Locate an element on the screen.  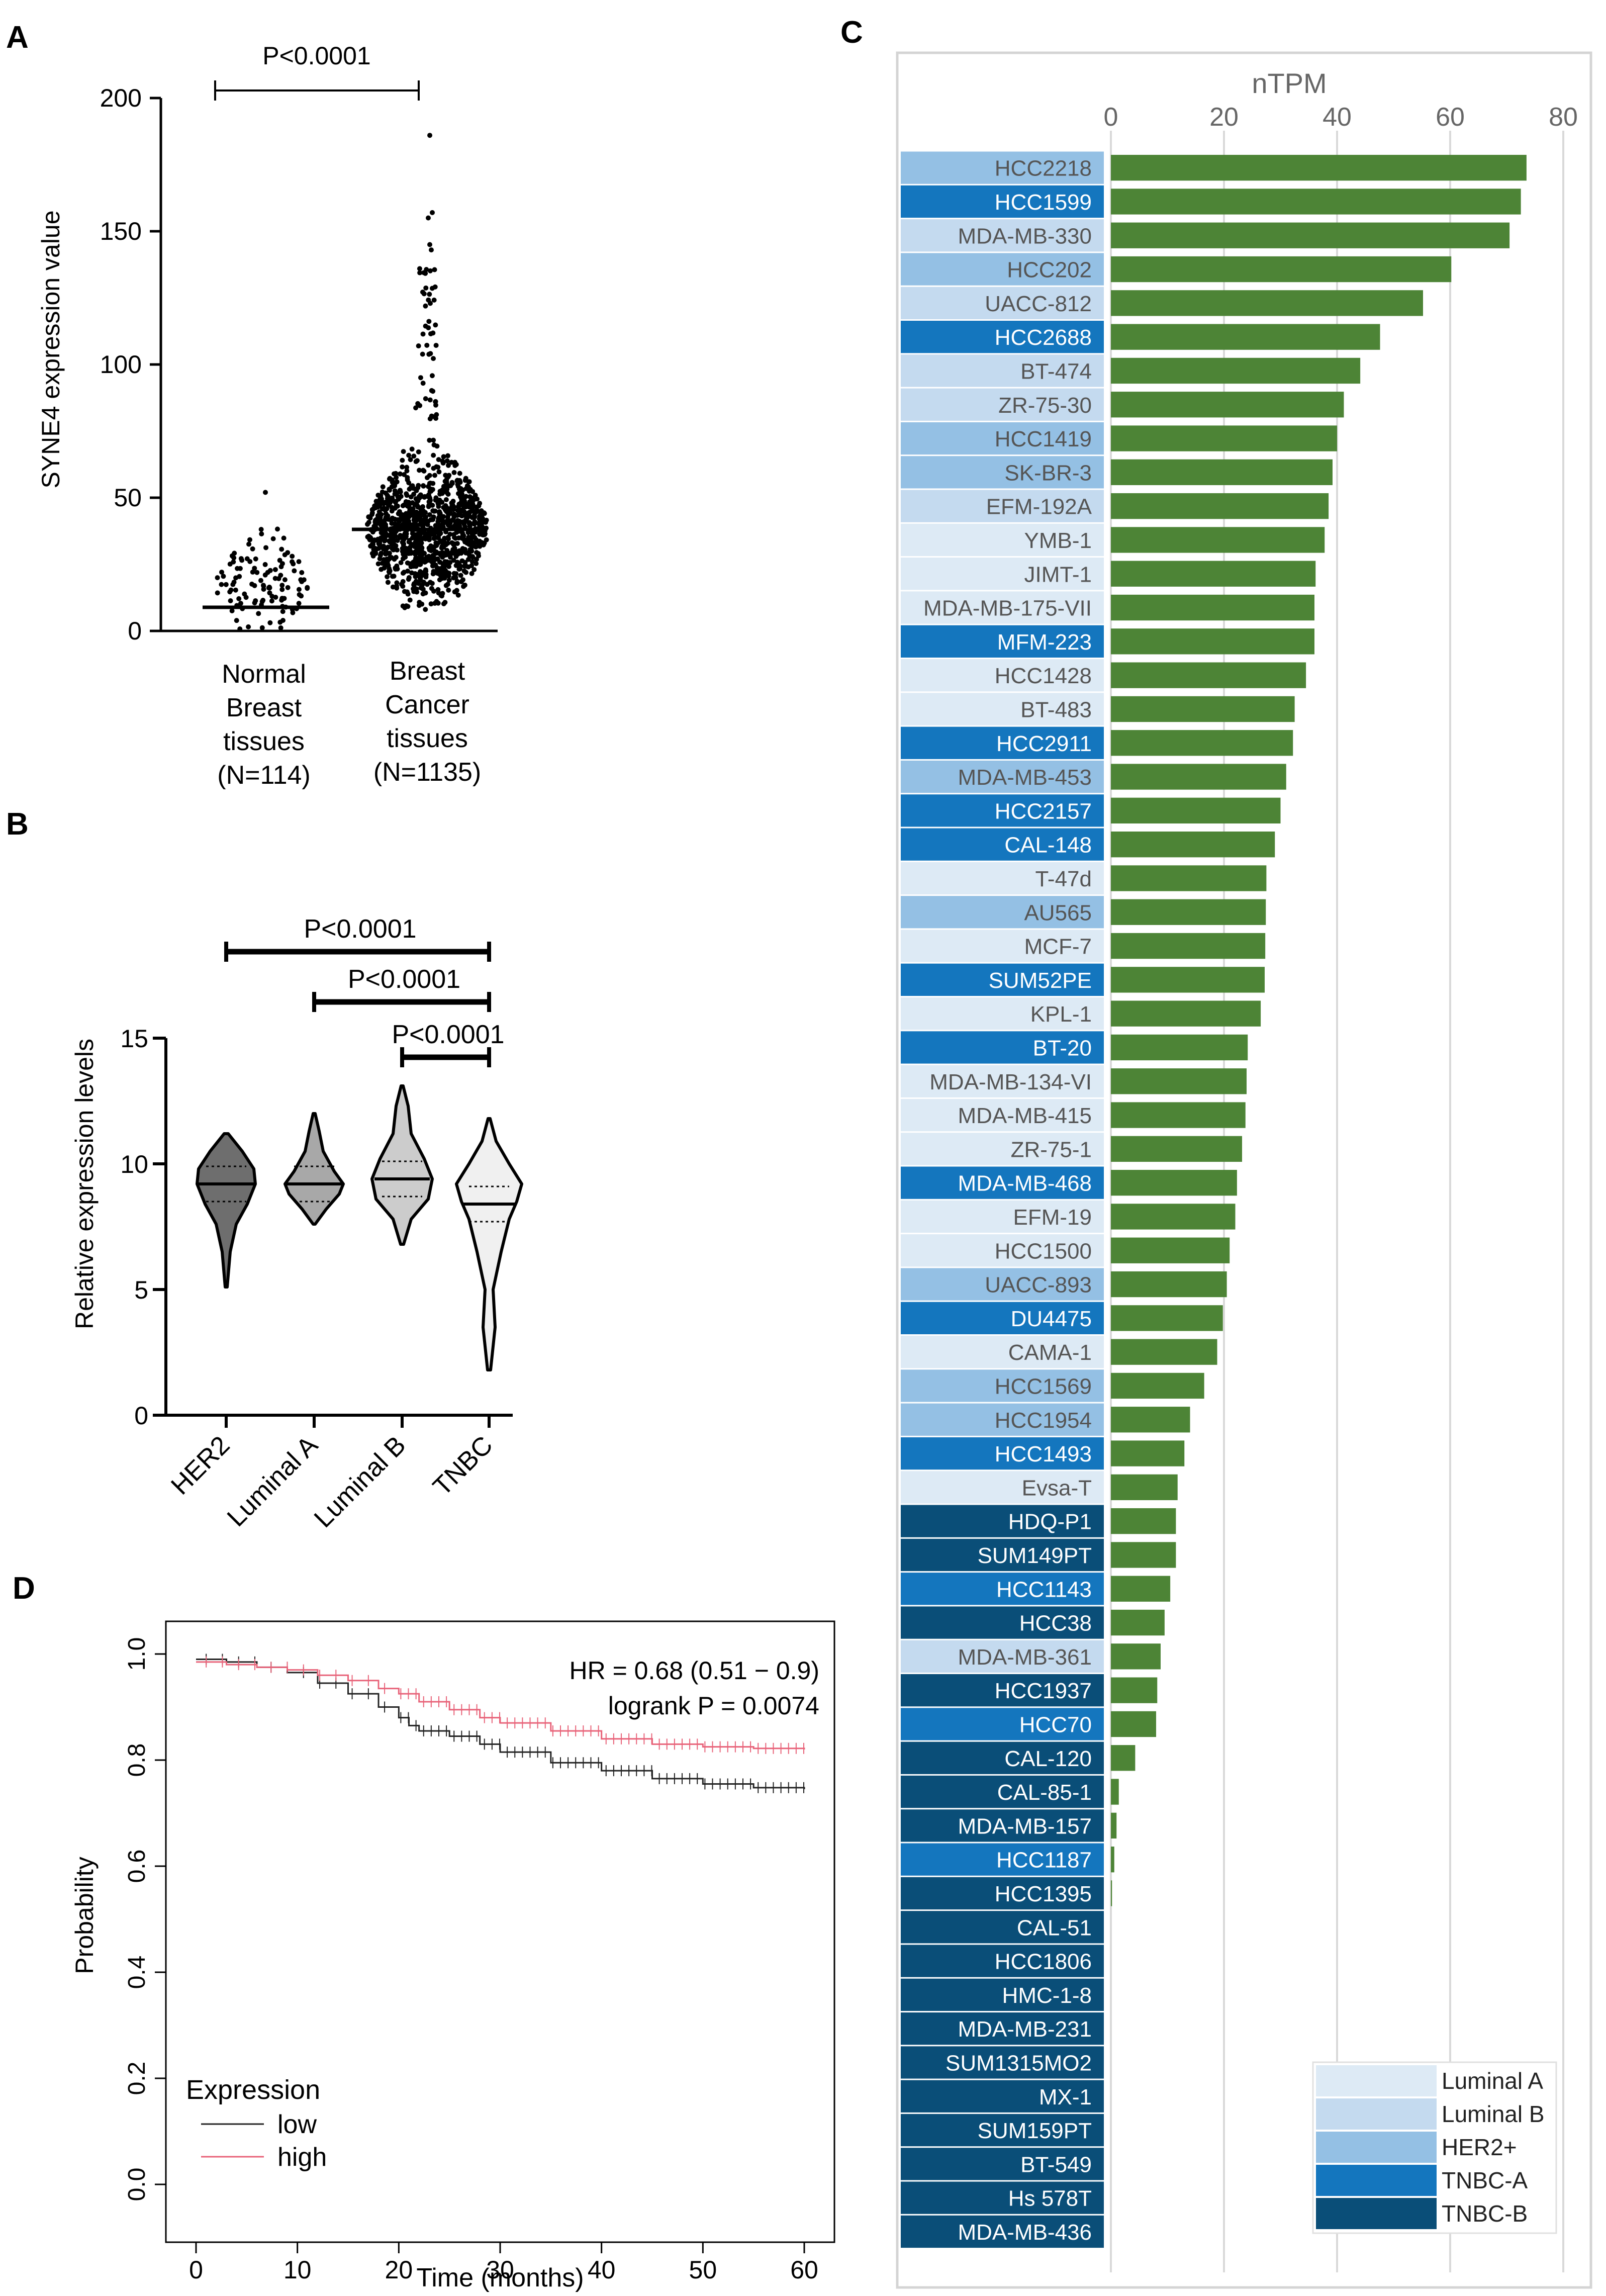
cell-line-label: EFM-19 is located at coordinates (1052, 1217).